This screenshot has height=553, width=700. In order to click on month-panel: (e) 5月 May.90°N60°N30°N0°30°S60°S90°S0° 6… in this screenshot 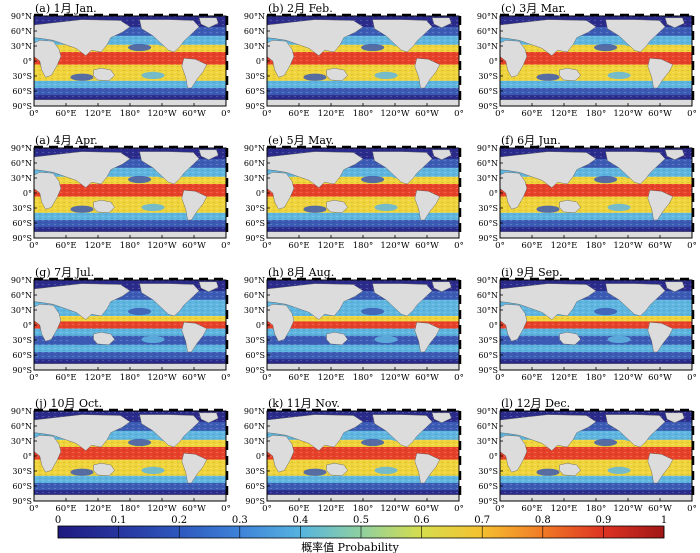, I will do `click(354, 192)`.